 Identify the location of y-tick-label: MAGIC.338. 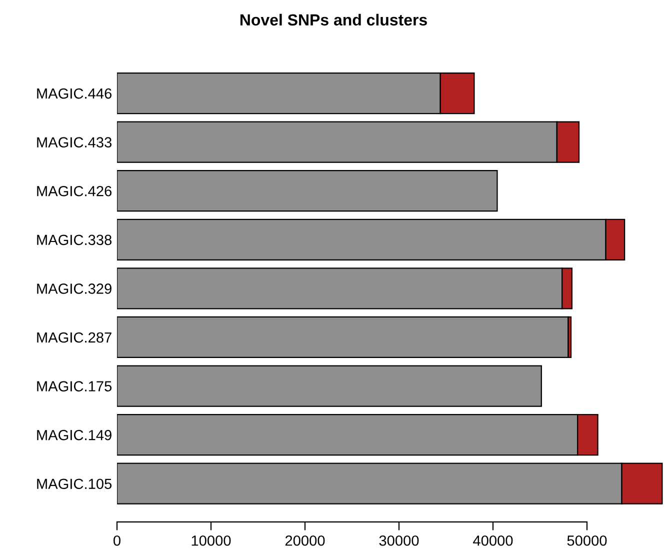
(74, 240).